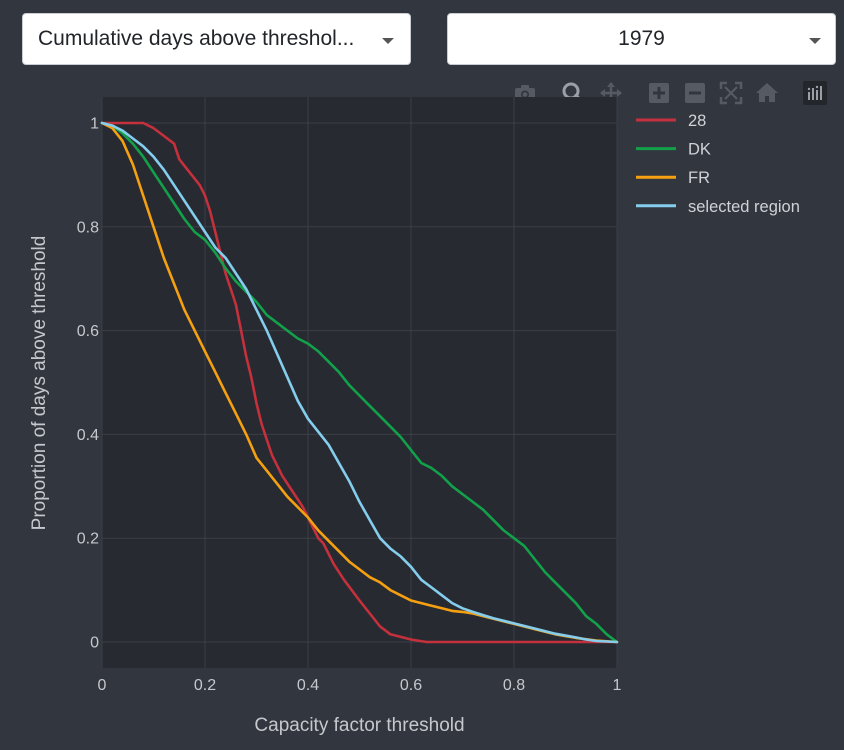 This screenshot has height=750, width=844. I want to click on zoom-in-icon, so click(659, 93).